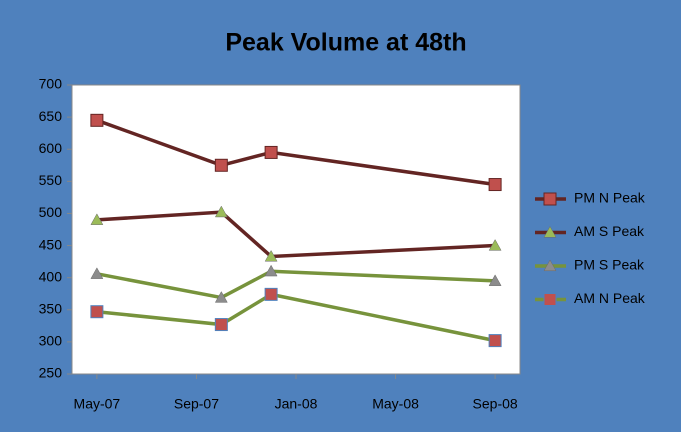  What do you see at coordinates (296, 404) in the screenshot?
I see `x-tick-label: Jan-08` at bounding box center [296, 404].